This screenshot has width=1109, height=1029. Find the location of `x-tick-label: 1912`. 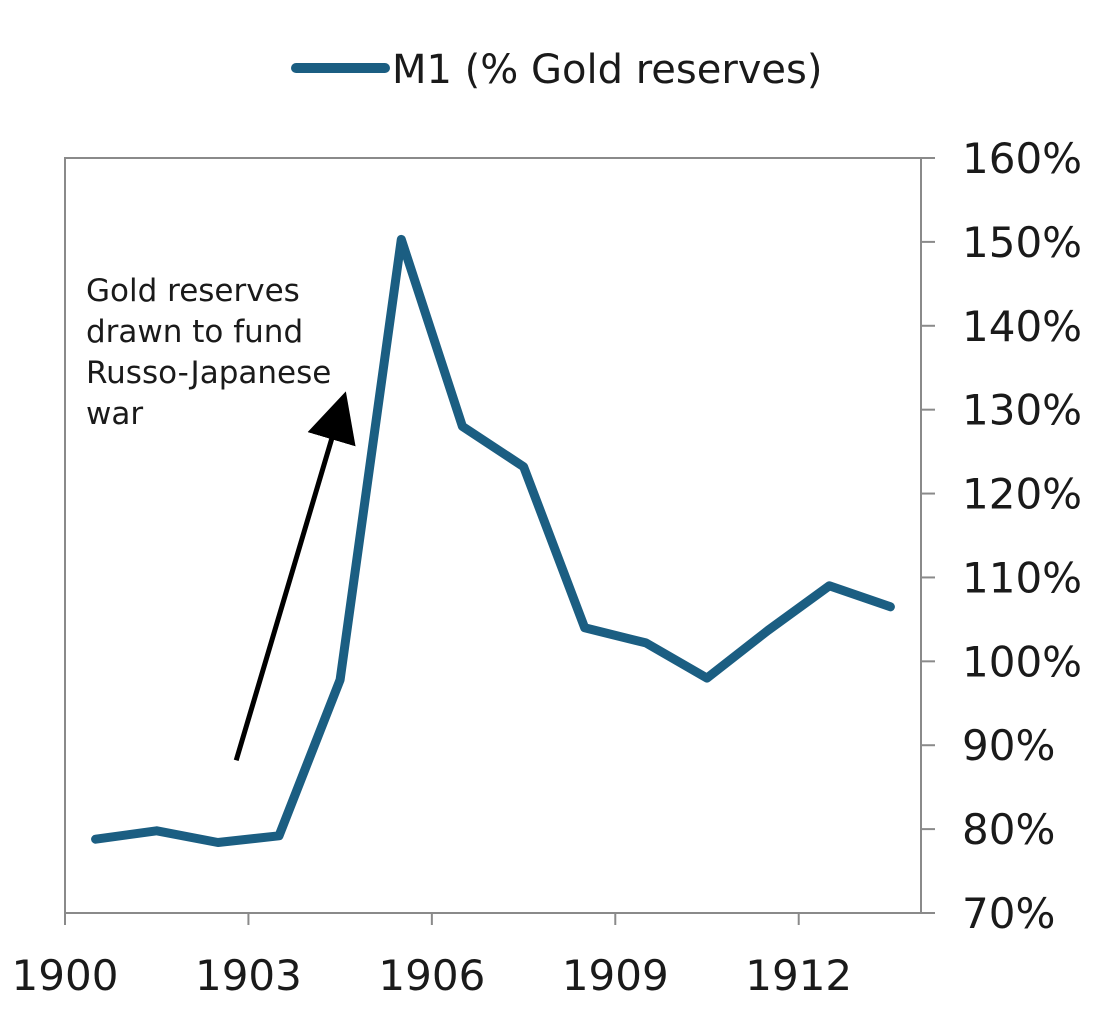

x-tick-label: 1912 is located at coordinates (798, 975).